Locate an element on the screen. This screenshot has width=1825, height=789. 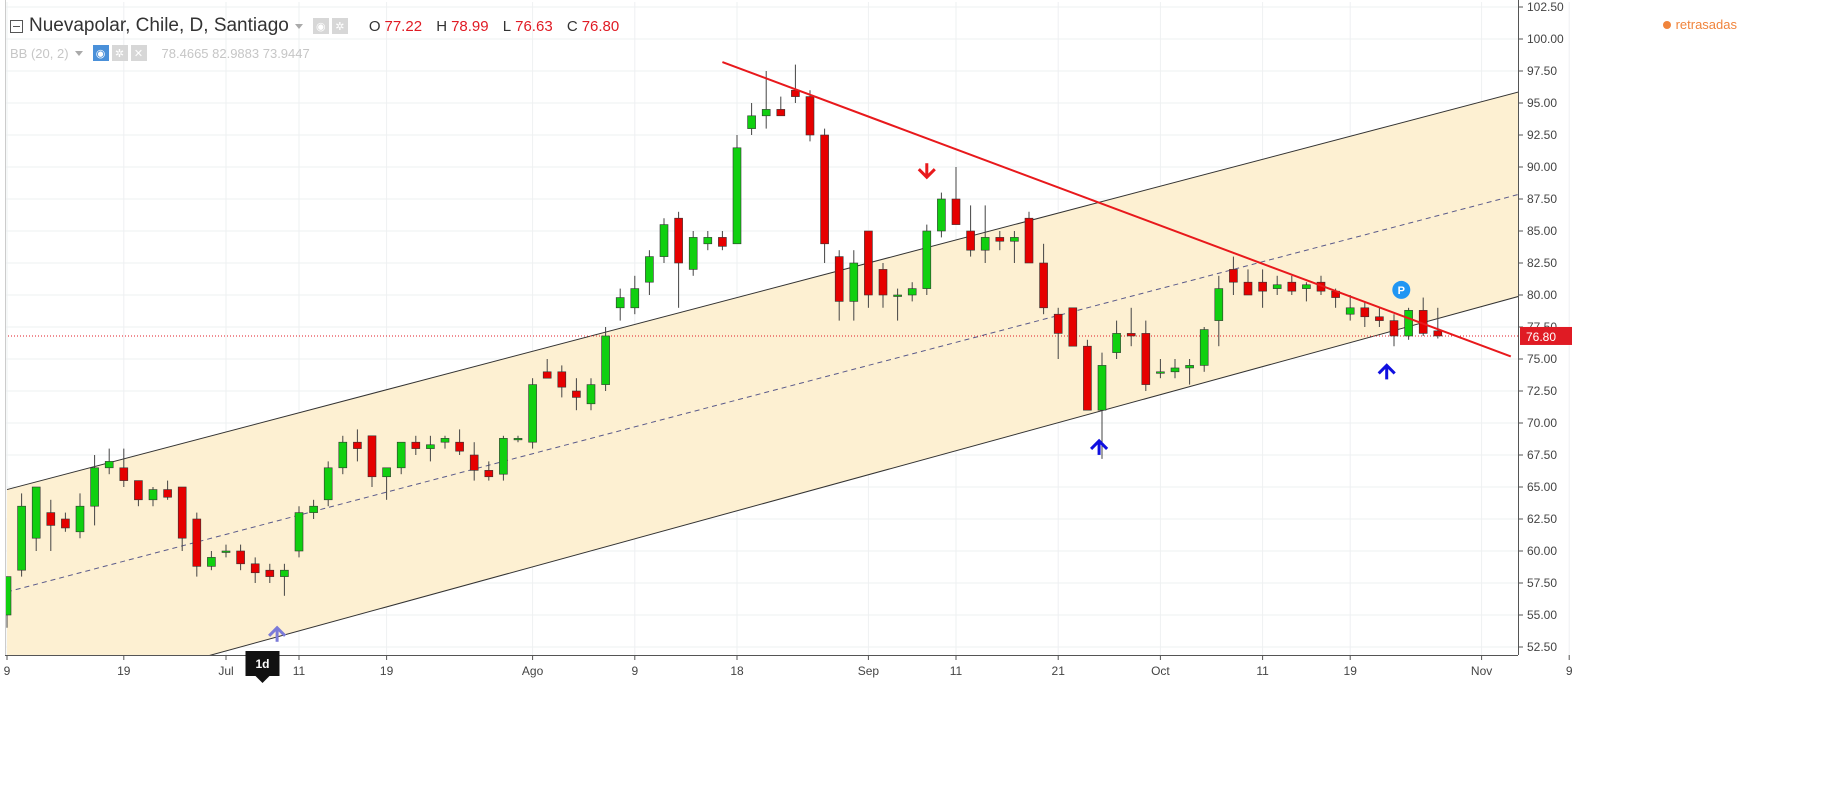
arrow-down-icon is located at coordinates (926, 171).